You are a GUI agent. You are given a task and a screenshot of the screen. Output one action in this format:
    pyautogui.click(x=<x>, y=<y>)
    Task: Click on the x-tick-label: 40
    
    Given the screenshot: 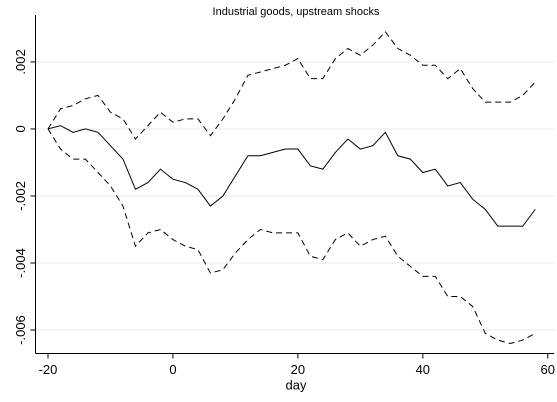 What is the action you would take?
    pyautogui.click(x=423, y=369)
    